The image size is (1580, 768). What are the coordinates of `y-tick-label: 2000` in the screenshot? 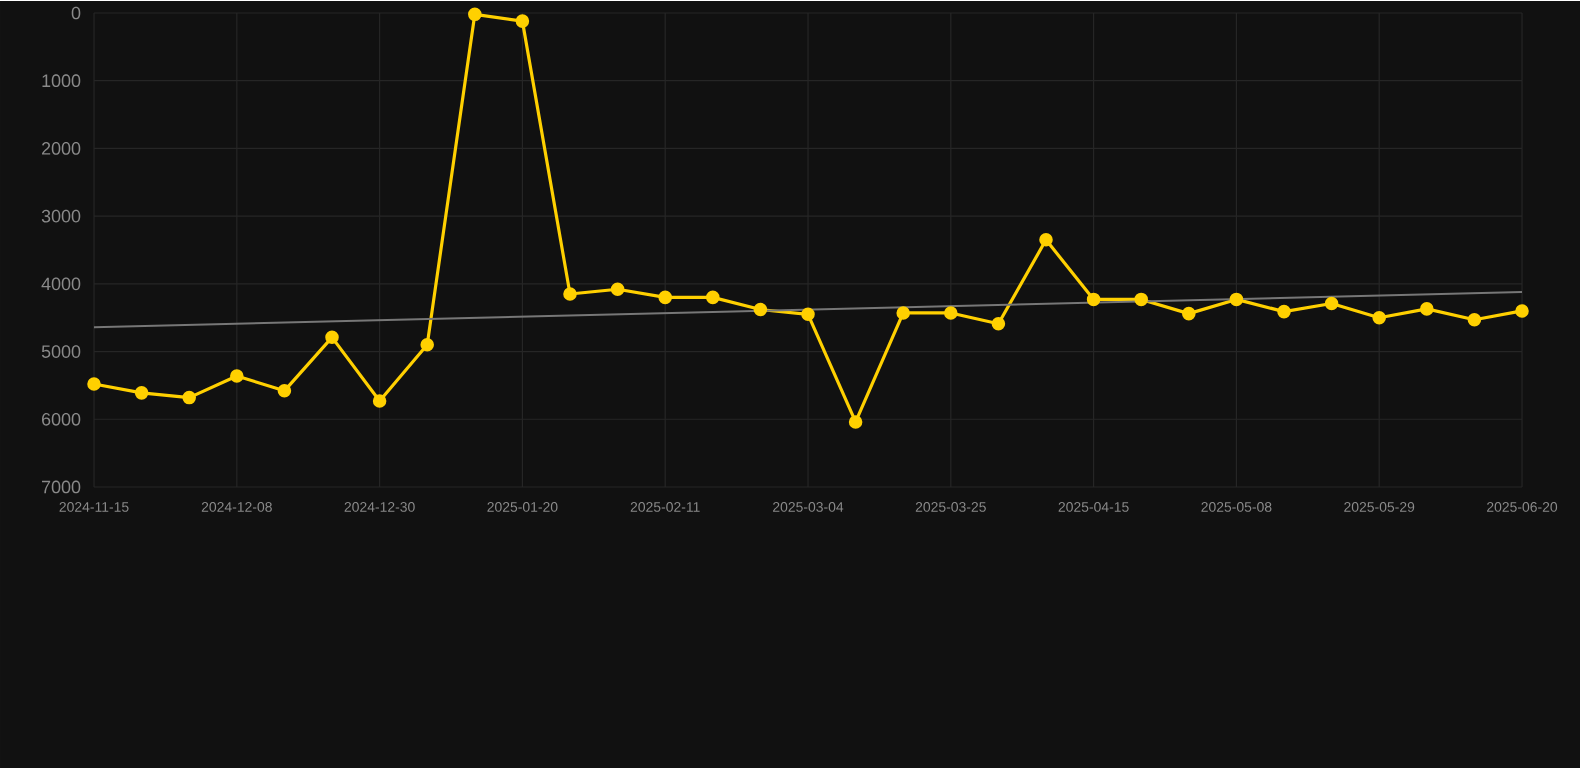 It's located at (61, 148).